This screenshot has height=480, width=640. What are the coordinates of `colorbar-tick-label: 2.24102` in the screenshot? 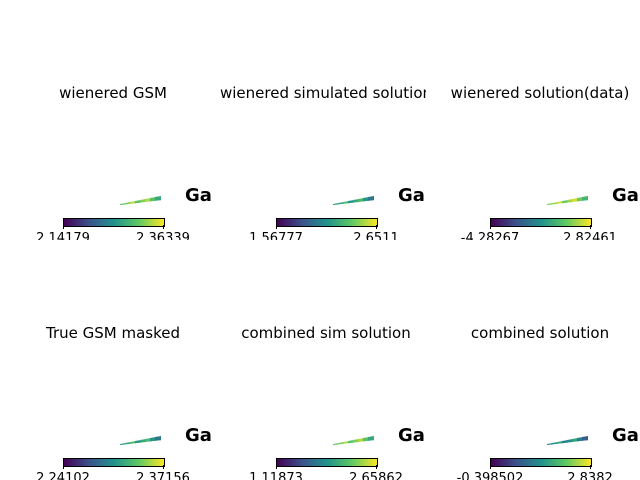 It's located at (63, 475).